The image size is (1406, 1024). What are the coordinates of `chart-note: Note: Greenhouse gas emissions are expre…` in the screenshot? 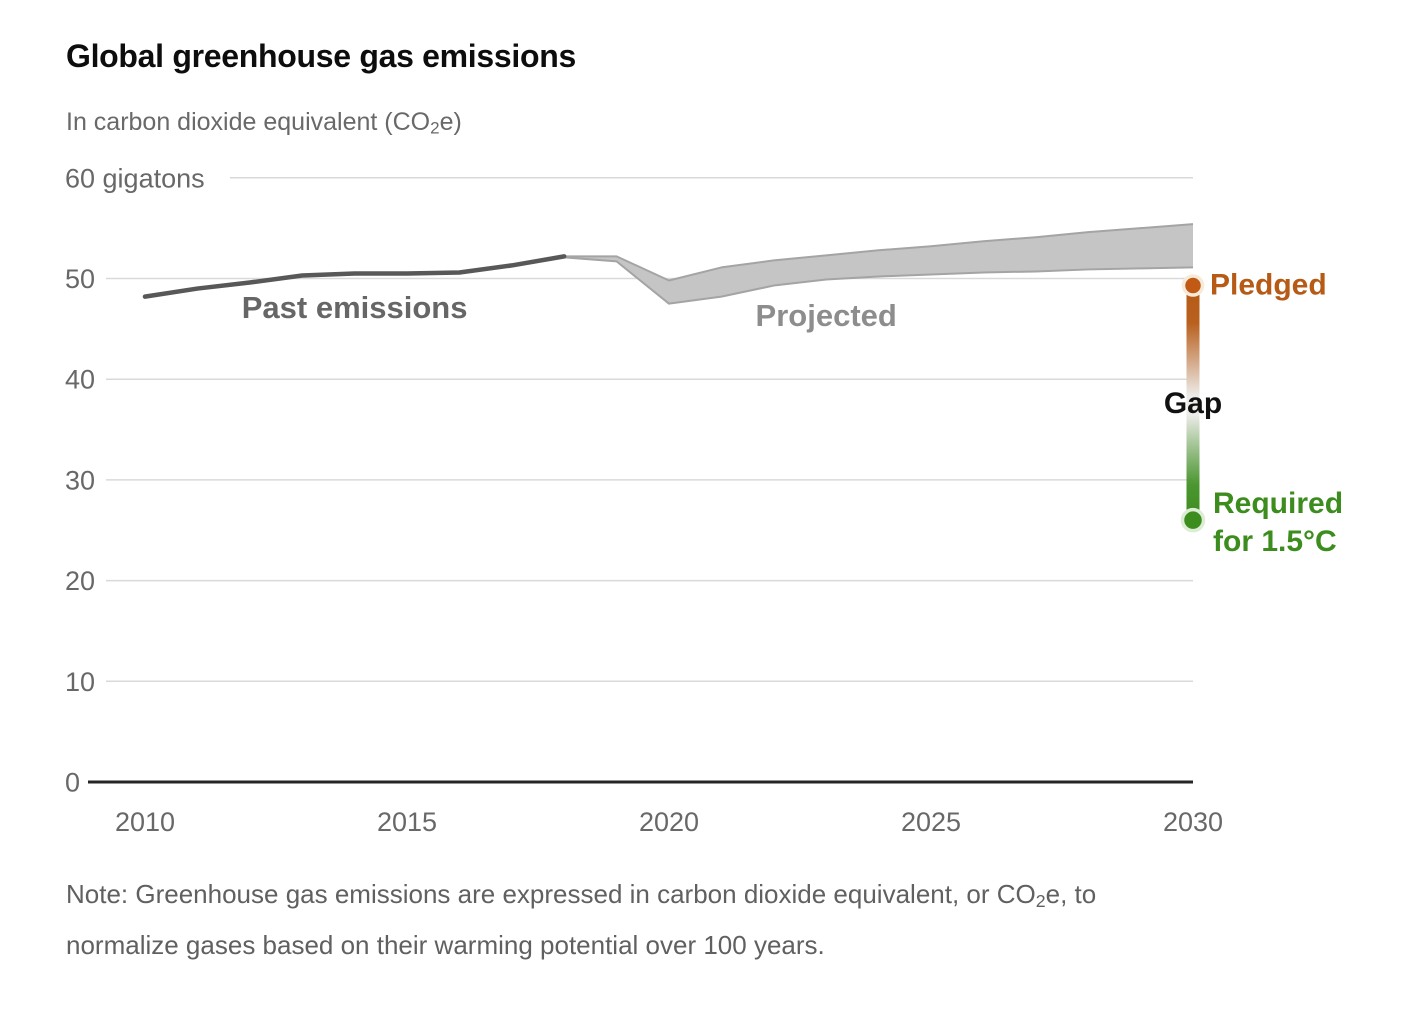 It's located at (681, 919).